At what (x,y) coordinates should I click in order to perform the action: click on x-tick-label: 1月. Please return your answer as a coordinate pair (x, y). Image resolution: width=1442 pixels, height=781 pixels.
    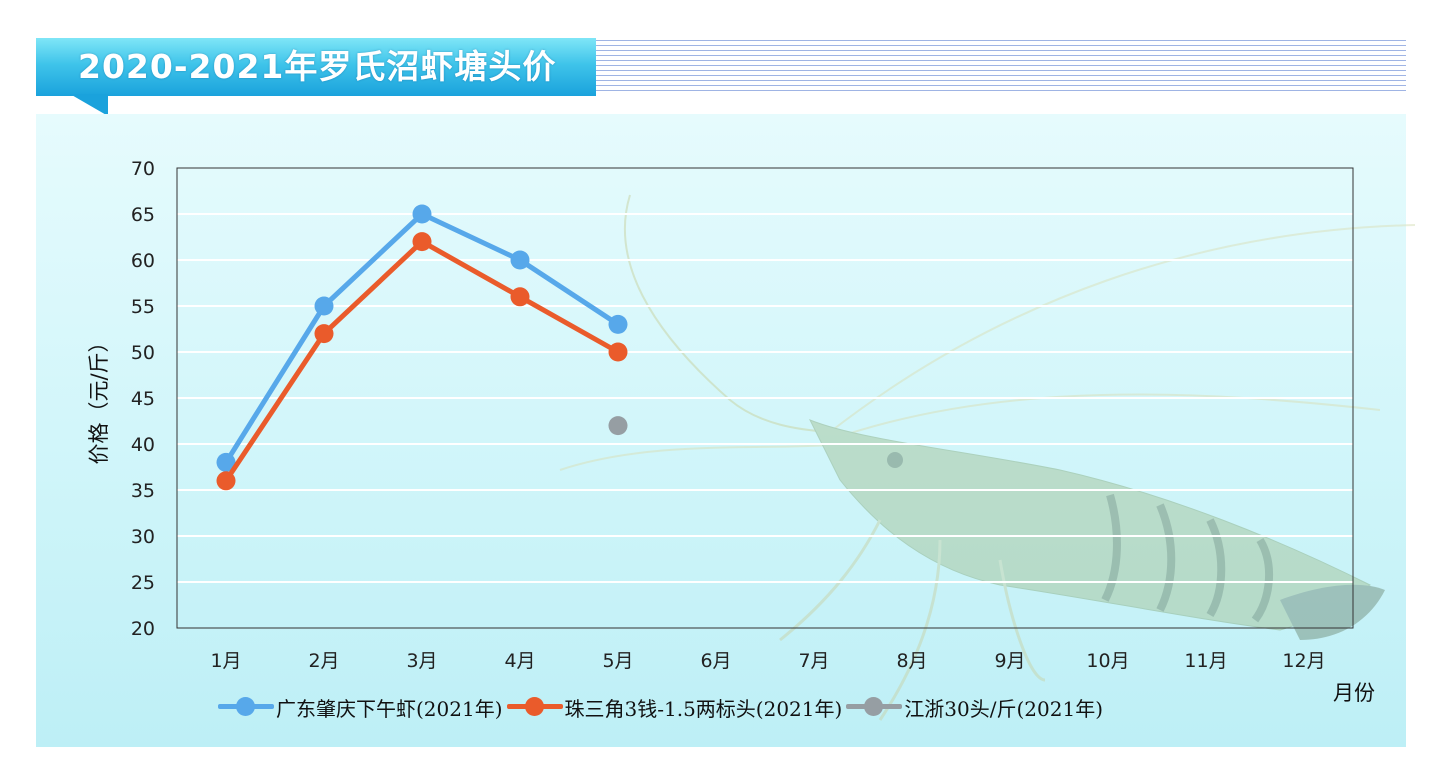
    Looking at the image, I should click on (225, 661).